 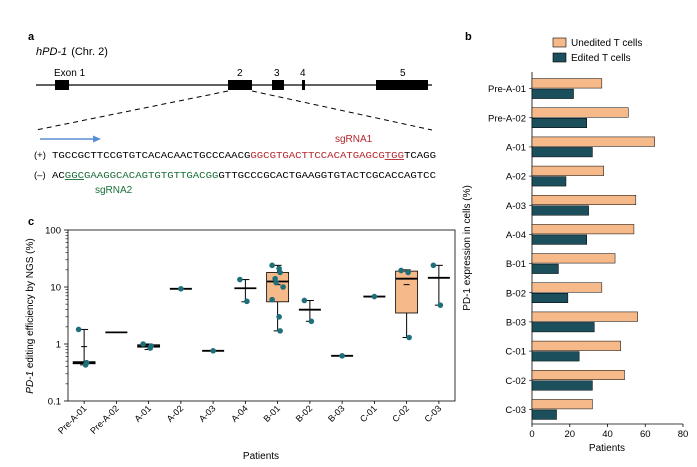 I want to click on exon-3-label: 3, so click(x=277, y=73).